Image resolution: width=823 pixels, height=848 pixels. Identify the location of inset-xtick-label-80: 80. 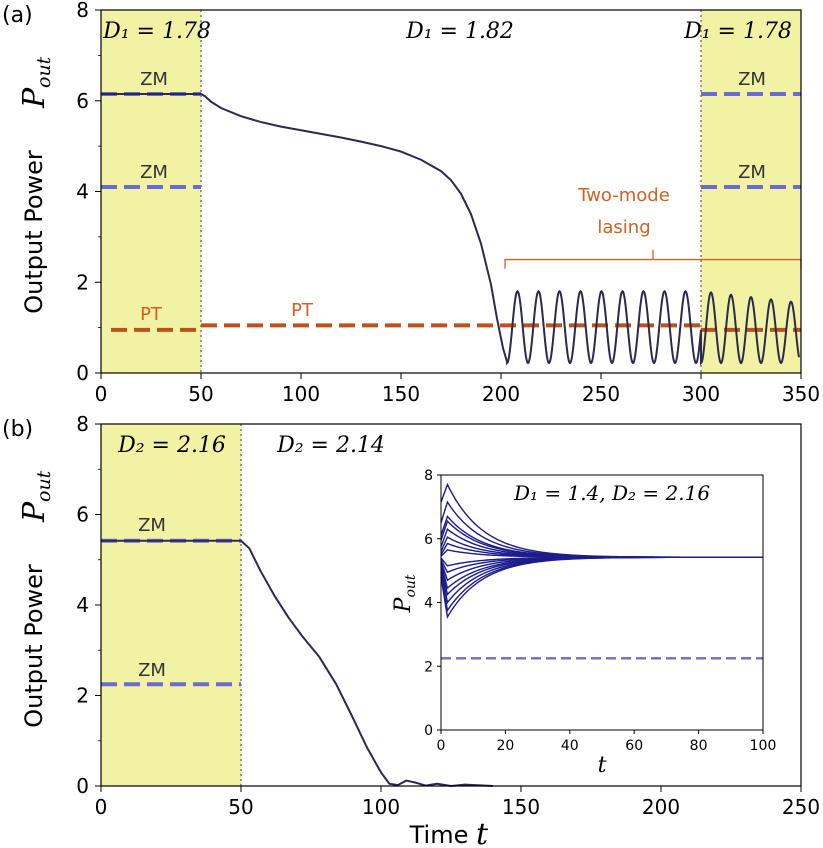
(699, 746).